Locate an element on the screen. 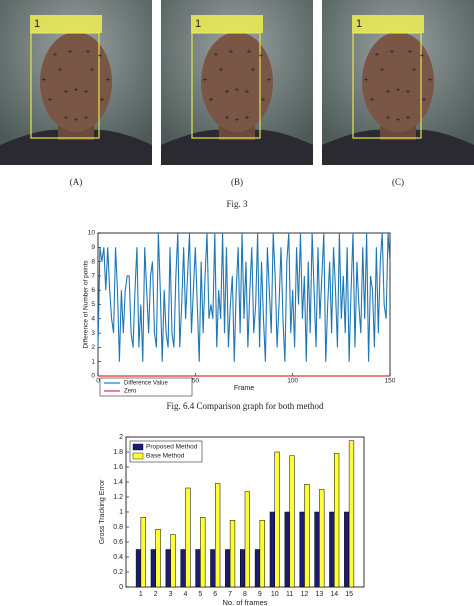 This screenshot has width=474, height=606. x-tick-label: 150 is located at coordinates (390, 381).